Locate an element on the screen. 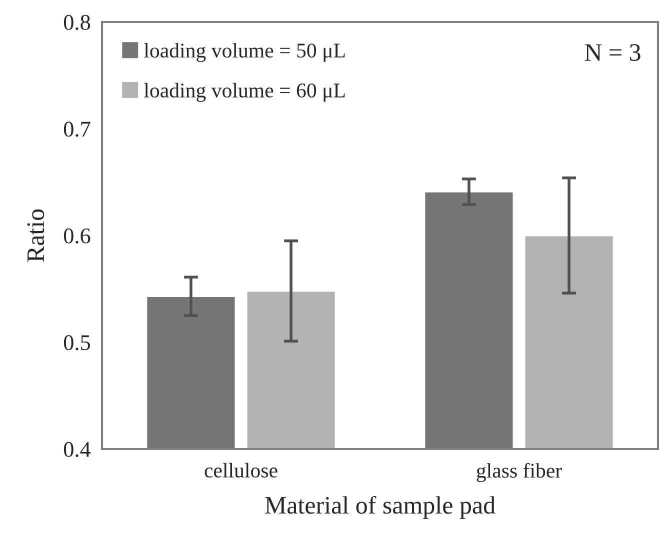  y-tick-label: 0.4 is located at coordinates (77, 450).